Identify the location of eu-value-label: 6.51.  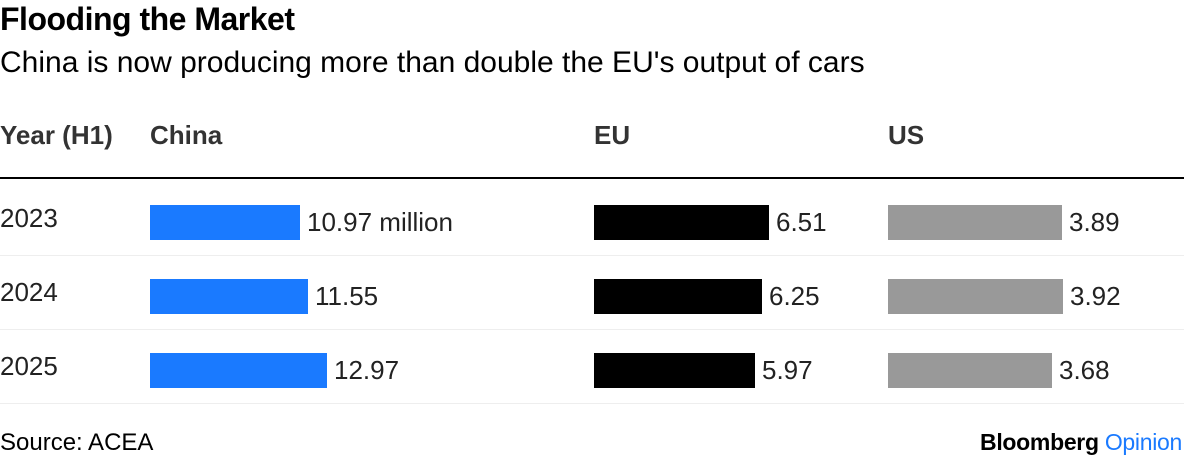
(801, 222).